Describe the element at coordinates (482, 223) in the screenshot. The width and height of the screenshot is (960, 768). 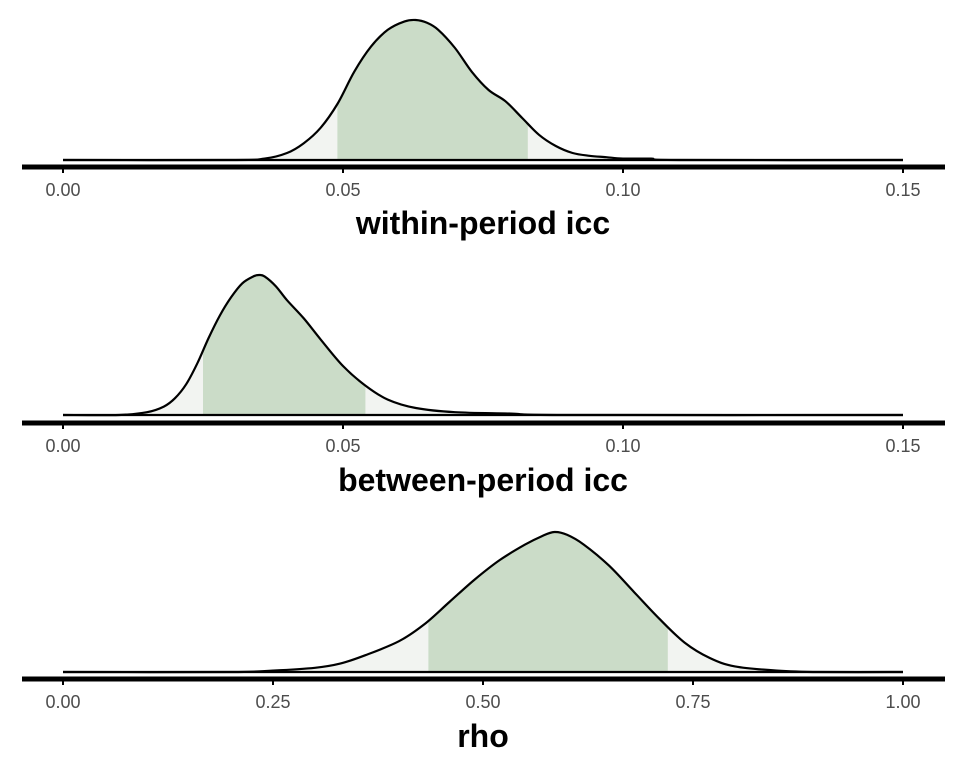
I see `xlabel-within-period-icc: within-period icc` at that location.